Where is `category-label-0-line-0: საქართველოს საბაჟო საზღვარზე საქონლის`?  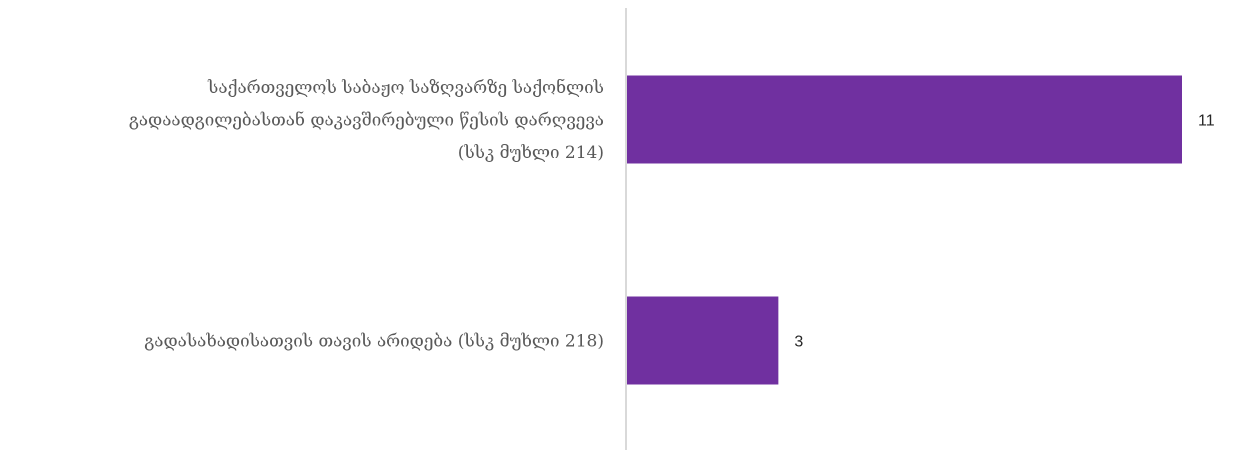 category-label-0-line-0: საქართველოს საბაჟო საზღვარზე საქონლის is located at coordinates (405, 88).